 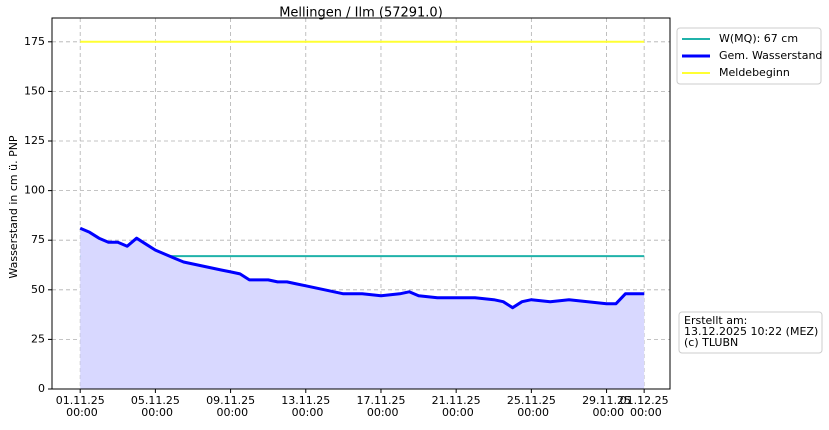 I want to click on y-tick-label: 50, so click(x=38, y=289).